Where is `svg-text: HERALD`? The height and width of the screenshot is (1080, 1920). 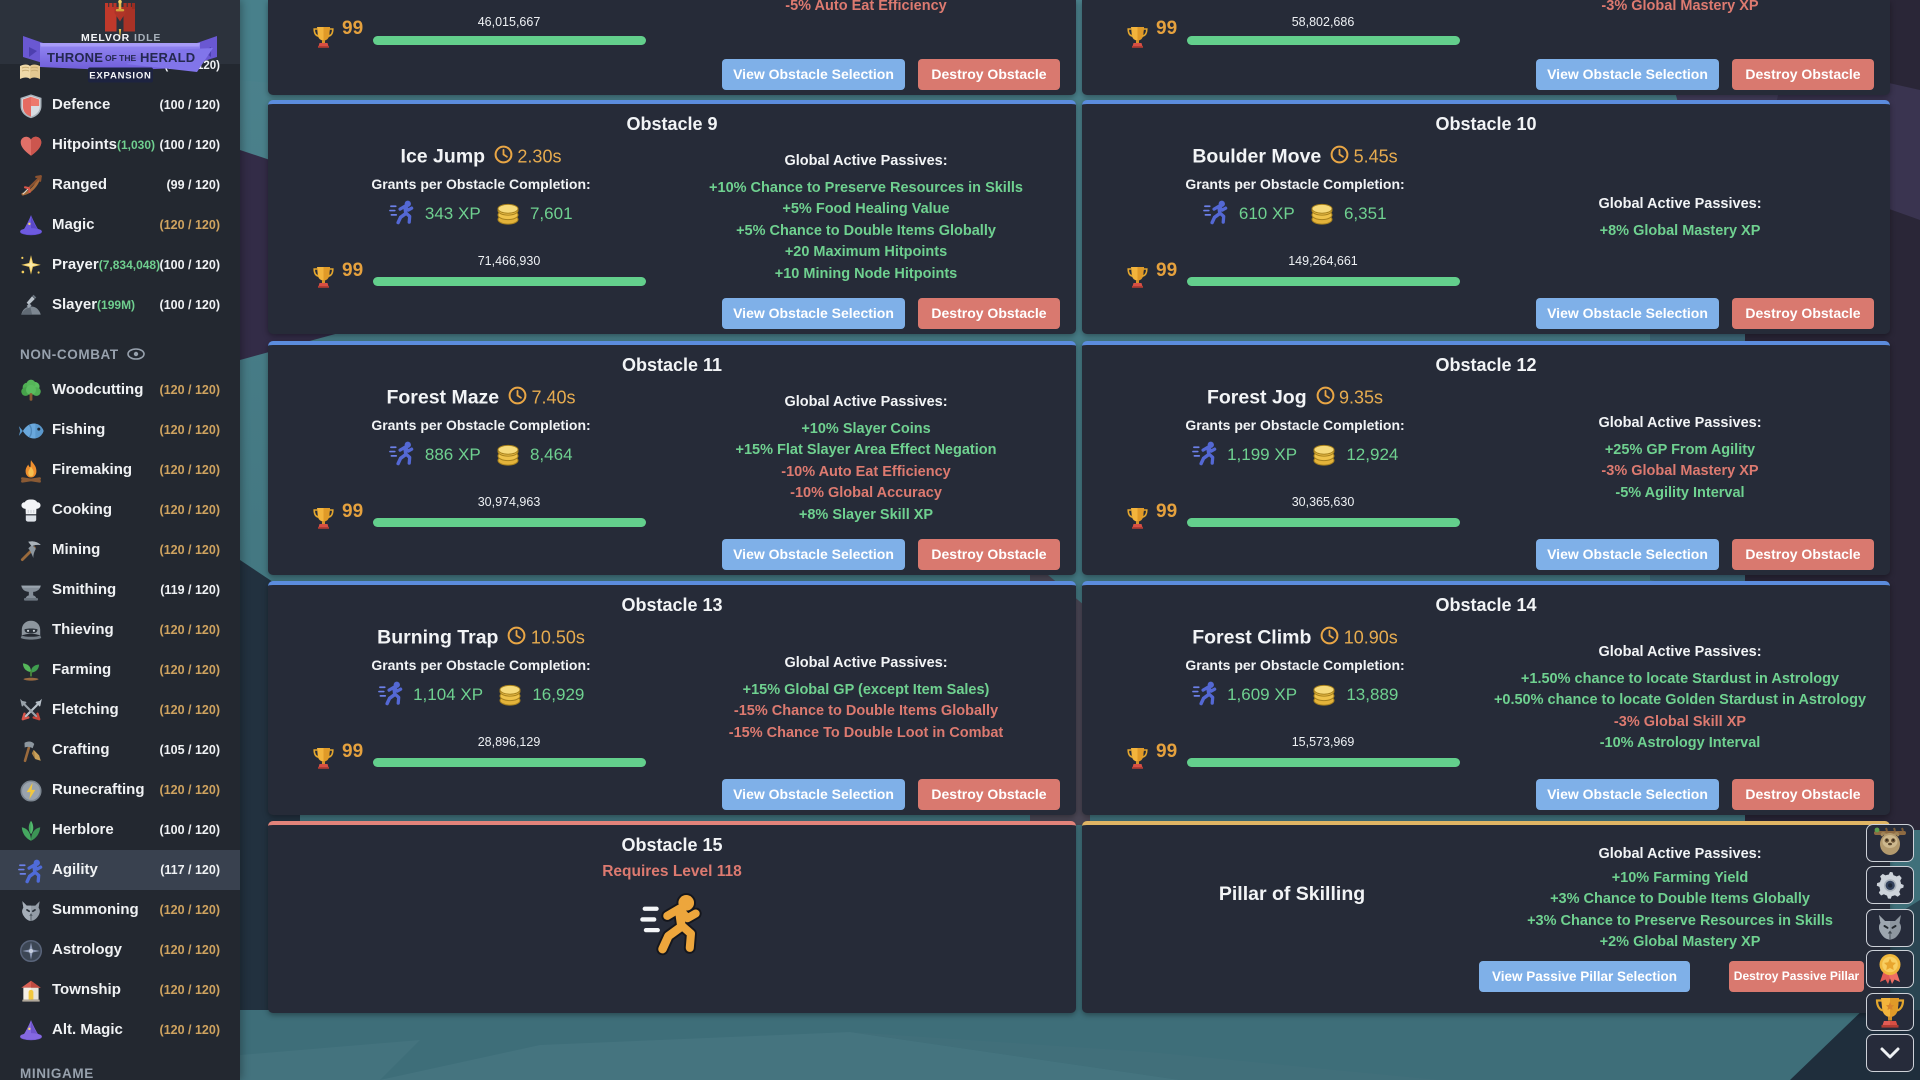 svg-text: HERALD is located at coordinates (167, 57).